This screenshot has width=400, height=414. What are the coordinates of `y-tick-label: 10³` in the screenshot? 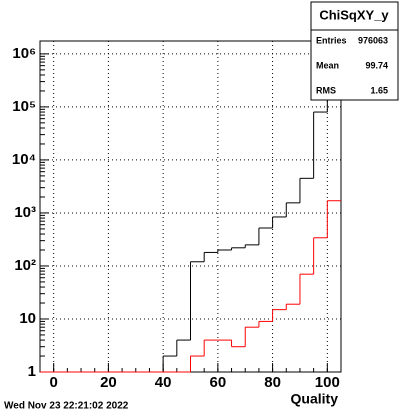 It's located at (25, 212).